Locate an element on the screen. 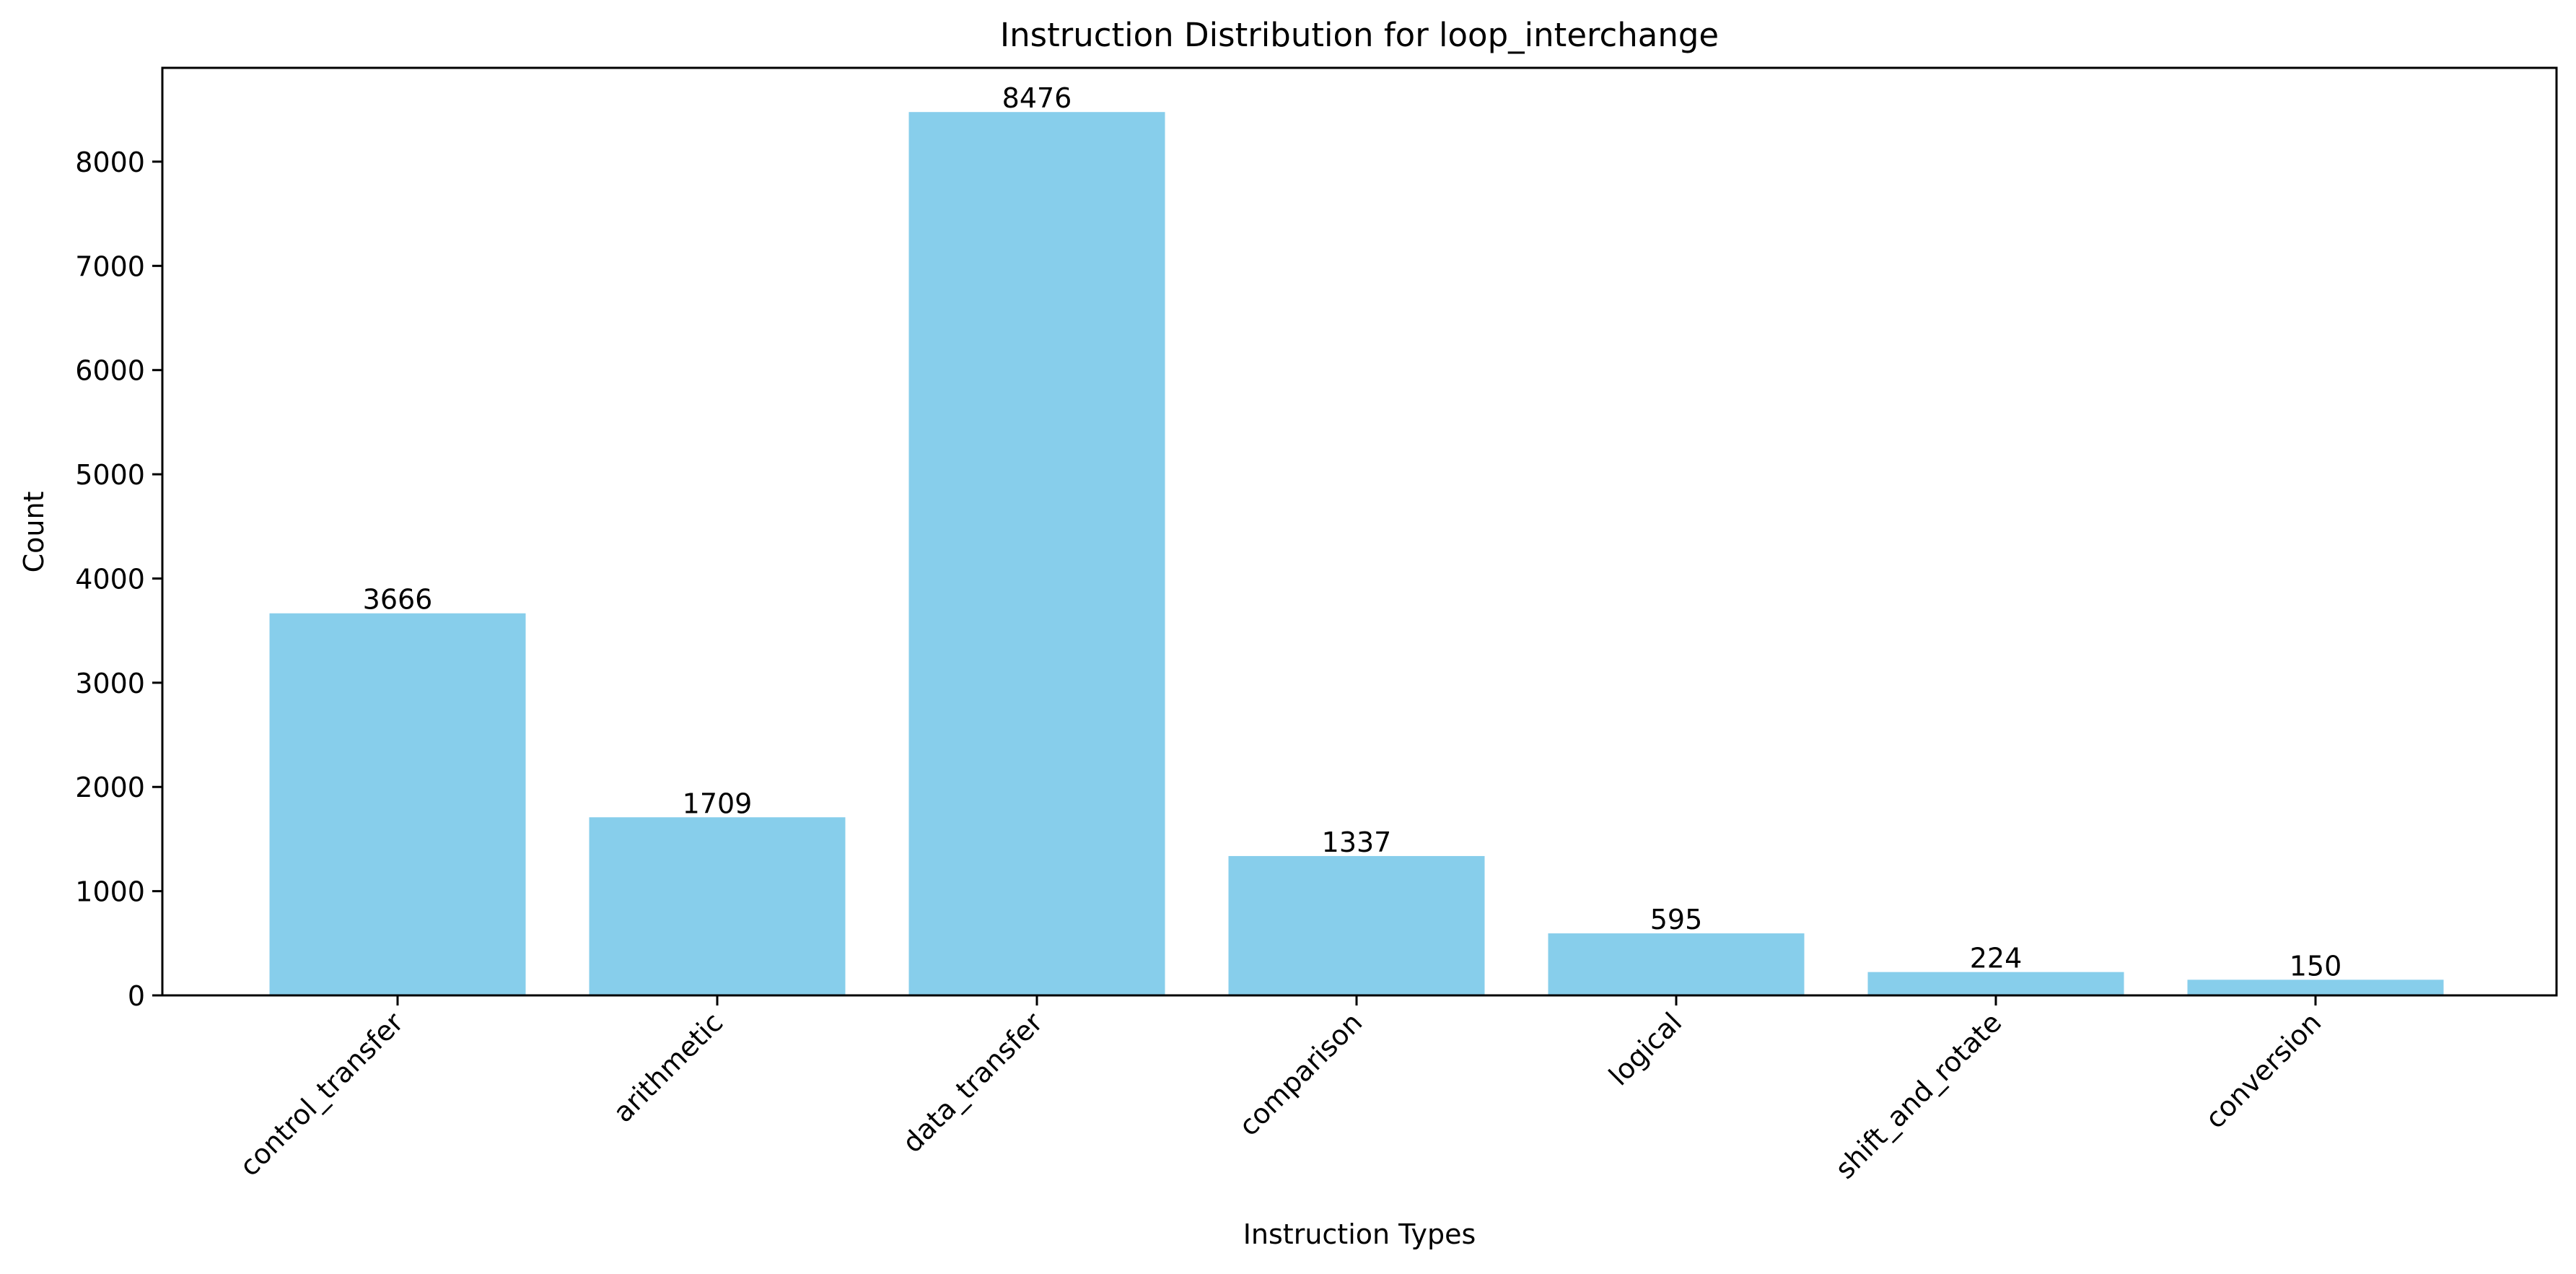 The width and height of the screenshot is (2576, 1274). y-tick-label: 6000 is located at coordinates (110, 371).